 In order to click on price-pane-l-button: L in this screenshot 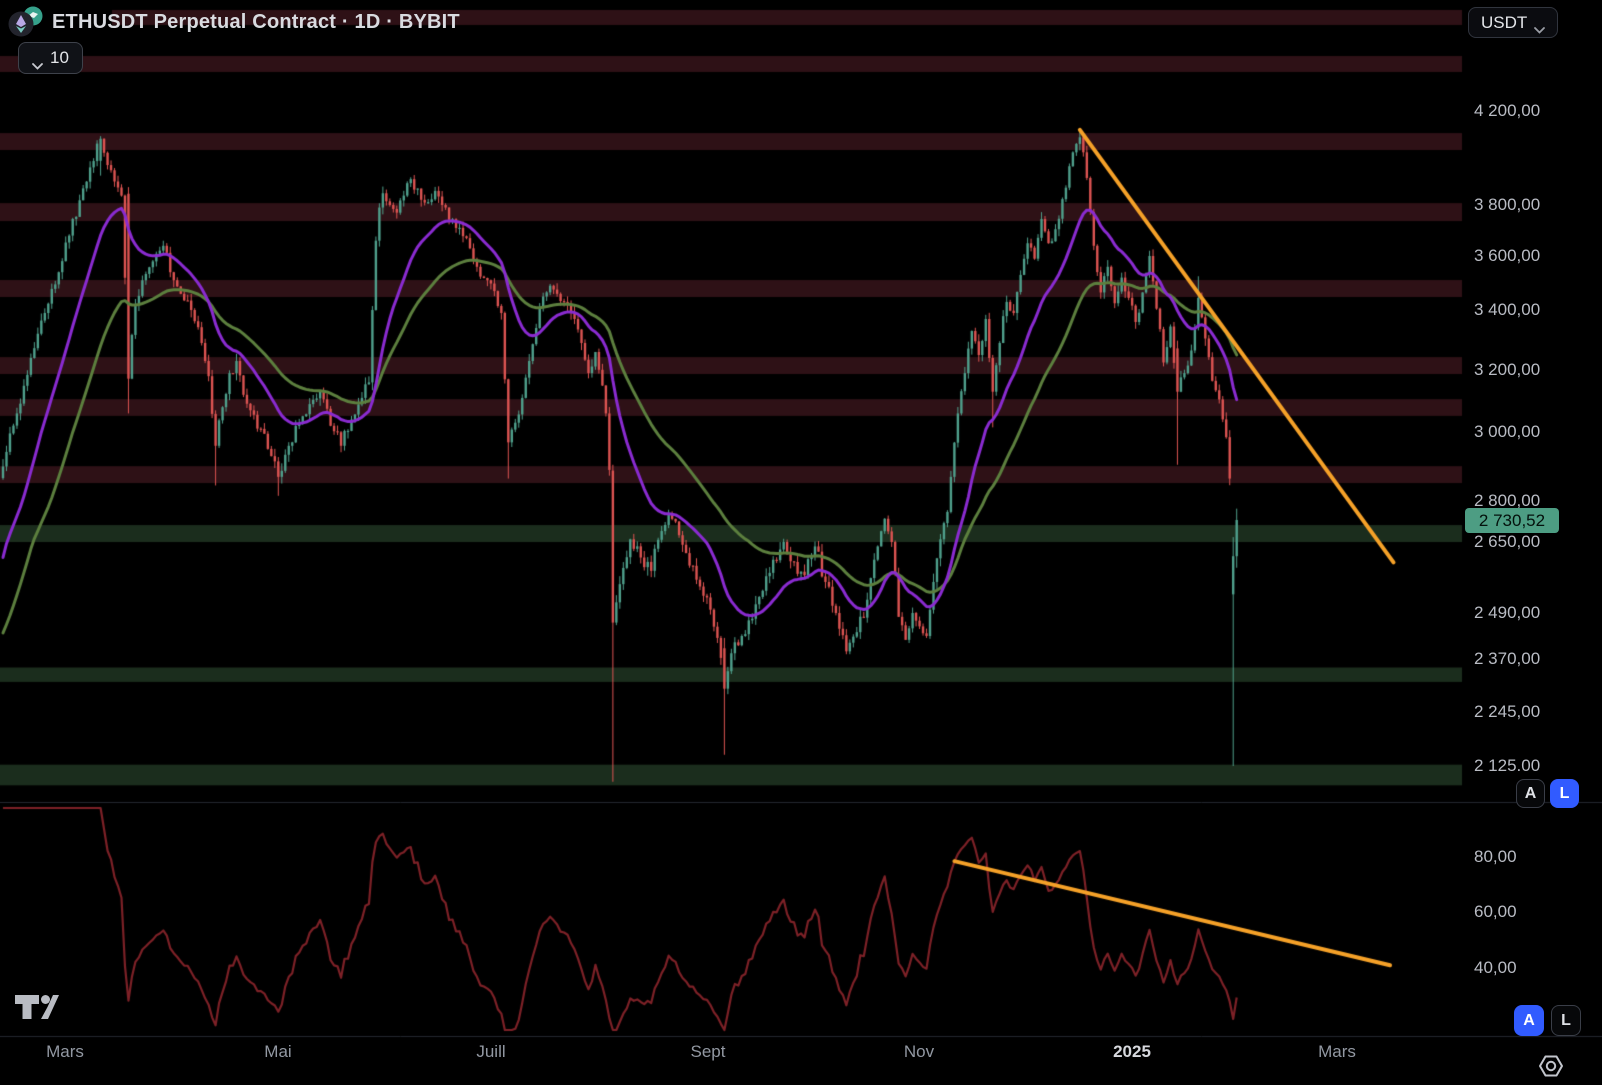, I will do `click(1564, 793)`.